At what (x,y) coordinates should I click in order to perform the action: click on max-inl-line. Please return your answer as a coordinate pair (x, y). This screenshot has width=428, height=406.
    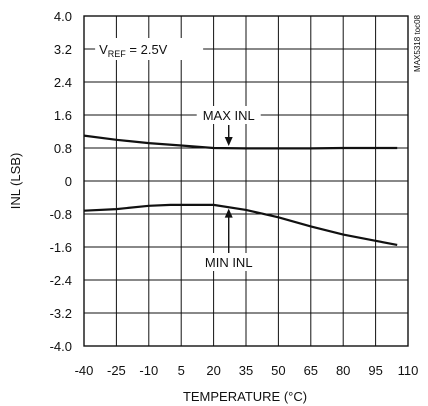
    Looking at the image, I should click on (240, 142).